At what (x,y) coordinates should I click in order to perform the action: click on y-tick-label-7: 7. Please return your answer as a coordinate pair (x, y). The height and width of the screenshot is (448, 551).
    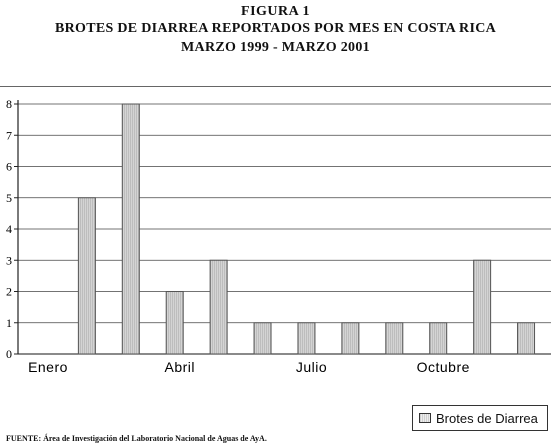
    Looking at the image, I should click on (9, 135).